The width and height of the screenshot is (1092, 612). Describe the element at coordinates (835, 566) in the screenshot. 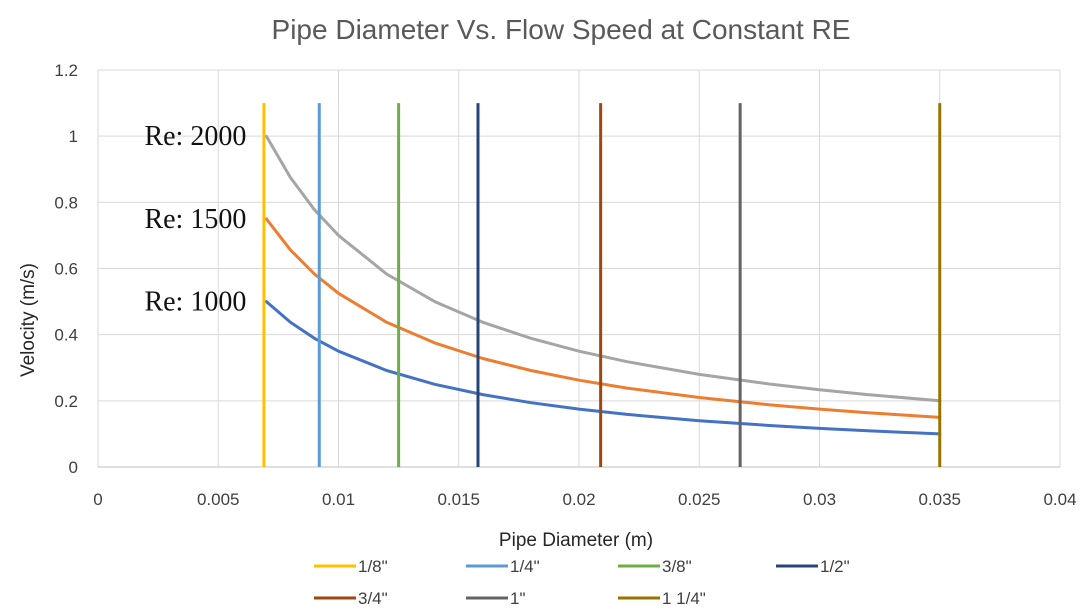

I see `legend-label: 1/2"` at that location.